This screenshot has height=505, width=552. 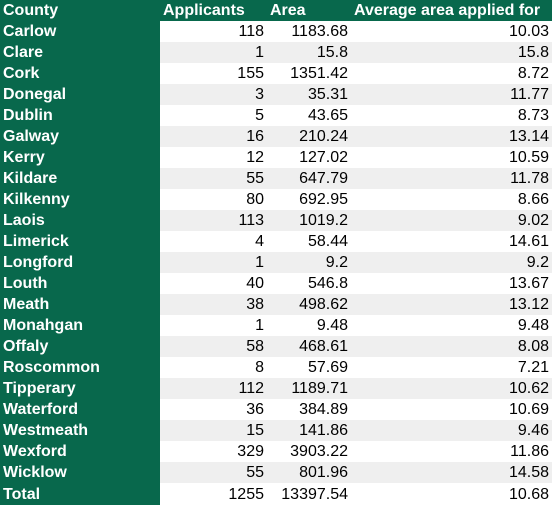 I want to click on applicants-cell: 80, so click(x=213, y=199).